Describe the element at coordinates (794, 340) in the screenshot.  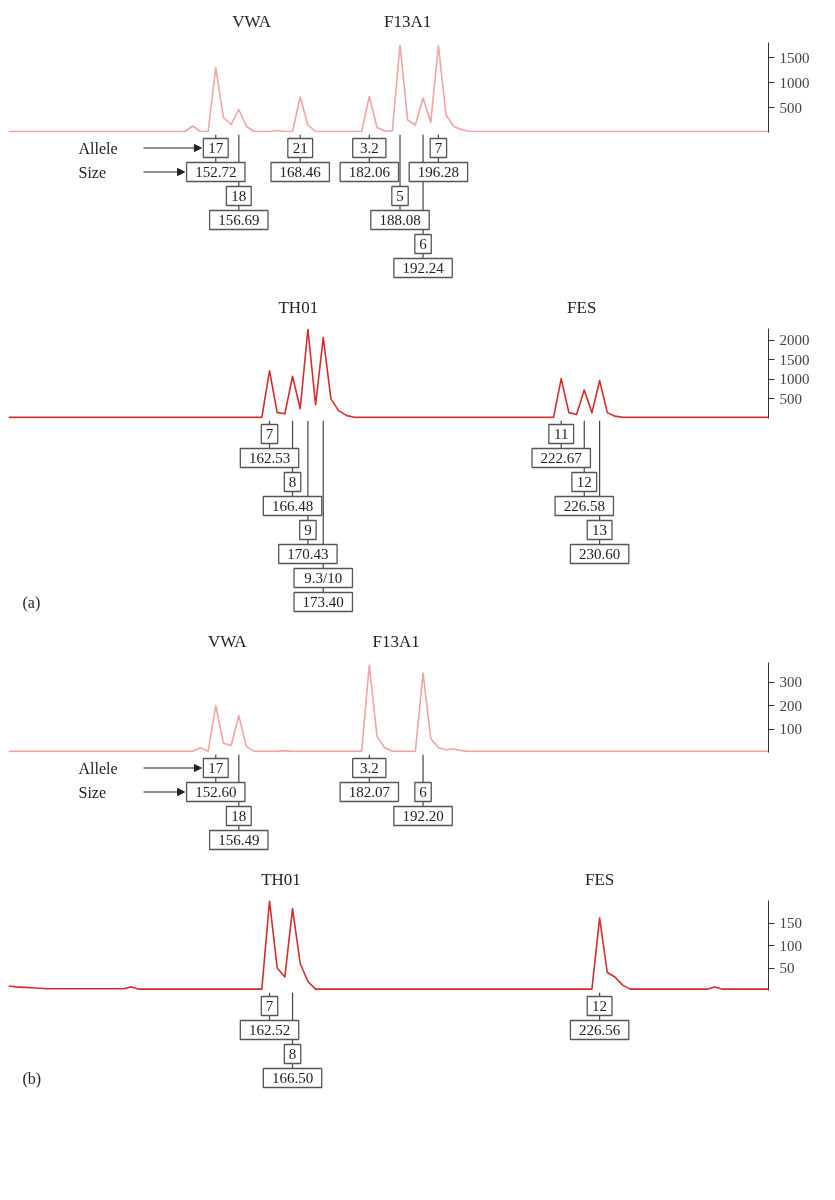
I see `y-tick-label: 2000` at that location.